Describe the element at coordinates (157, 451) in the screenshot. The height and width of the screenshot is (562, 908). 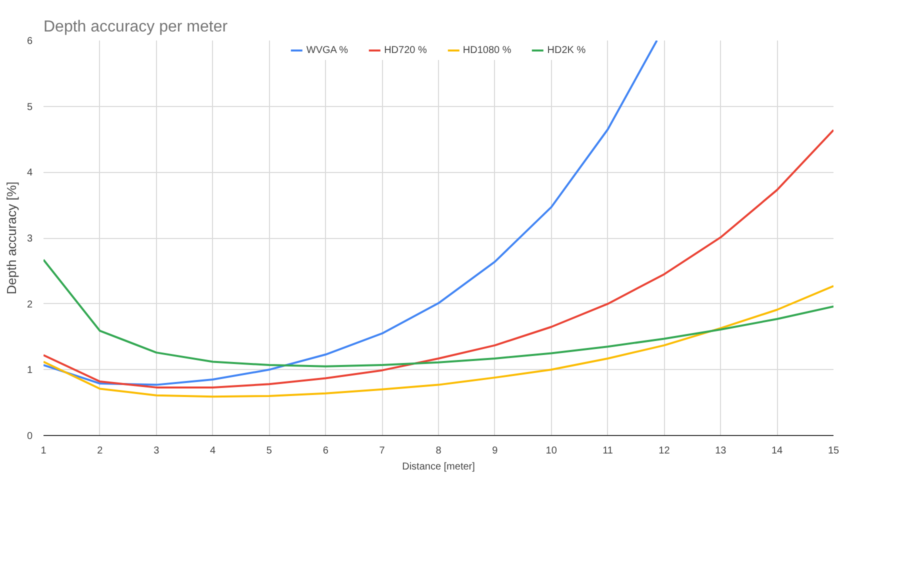
I see `x-tick-label: 3` at that location.